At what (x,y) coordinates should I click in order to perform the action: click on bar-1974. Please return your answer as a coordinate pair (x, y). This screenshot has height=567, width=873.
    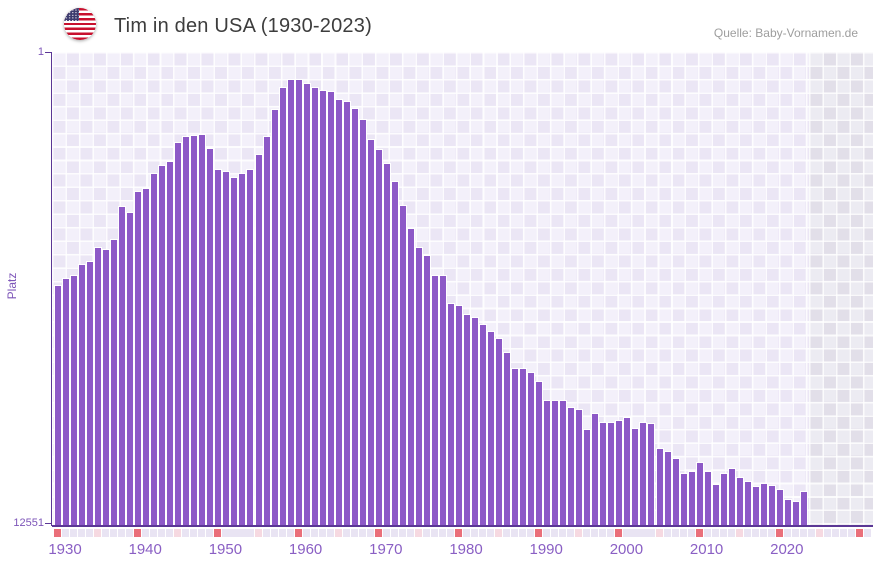
    Looking at the image, I should click on (410, 376).